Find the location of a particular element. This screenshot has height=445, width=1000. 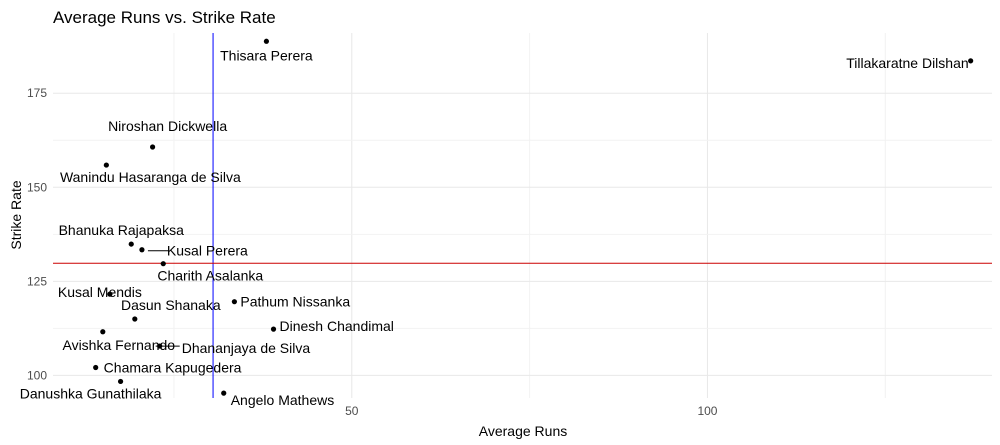

point-label: Thisara Perera is located at coordinates (266, 55).